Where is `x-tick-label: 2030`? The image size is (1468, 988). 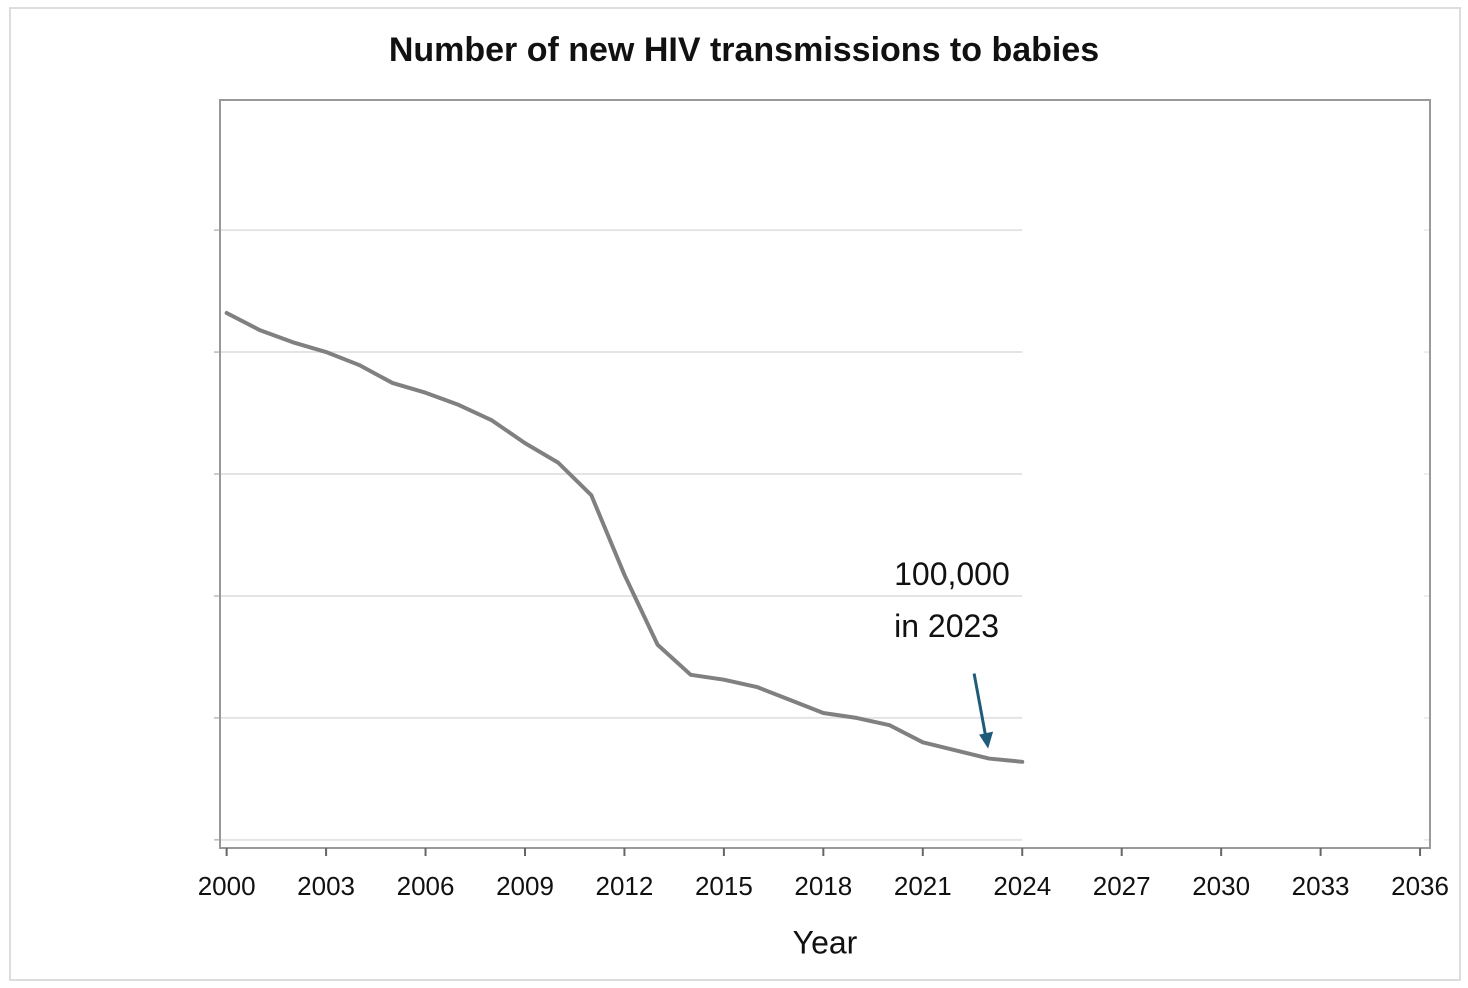
x-tick-label: 2030 is located at coordinates (1221, 886).